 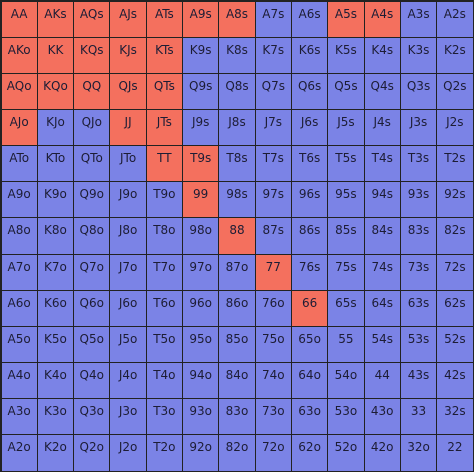 I want to click on hand-cell-k2s: K2s, so click(x=455, y=55).